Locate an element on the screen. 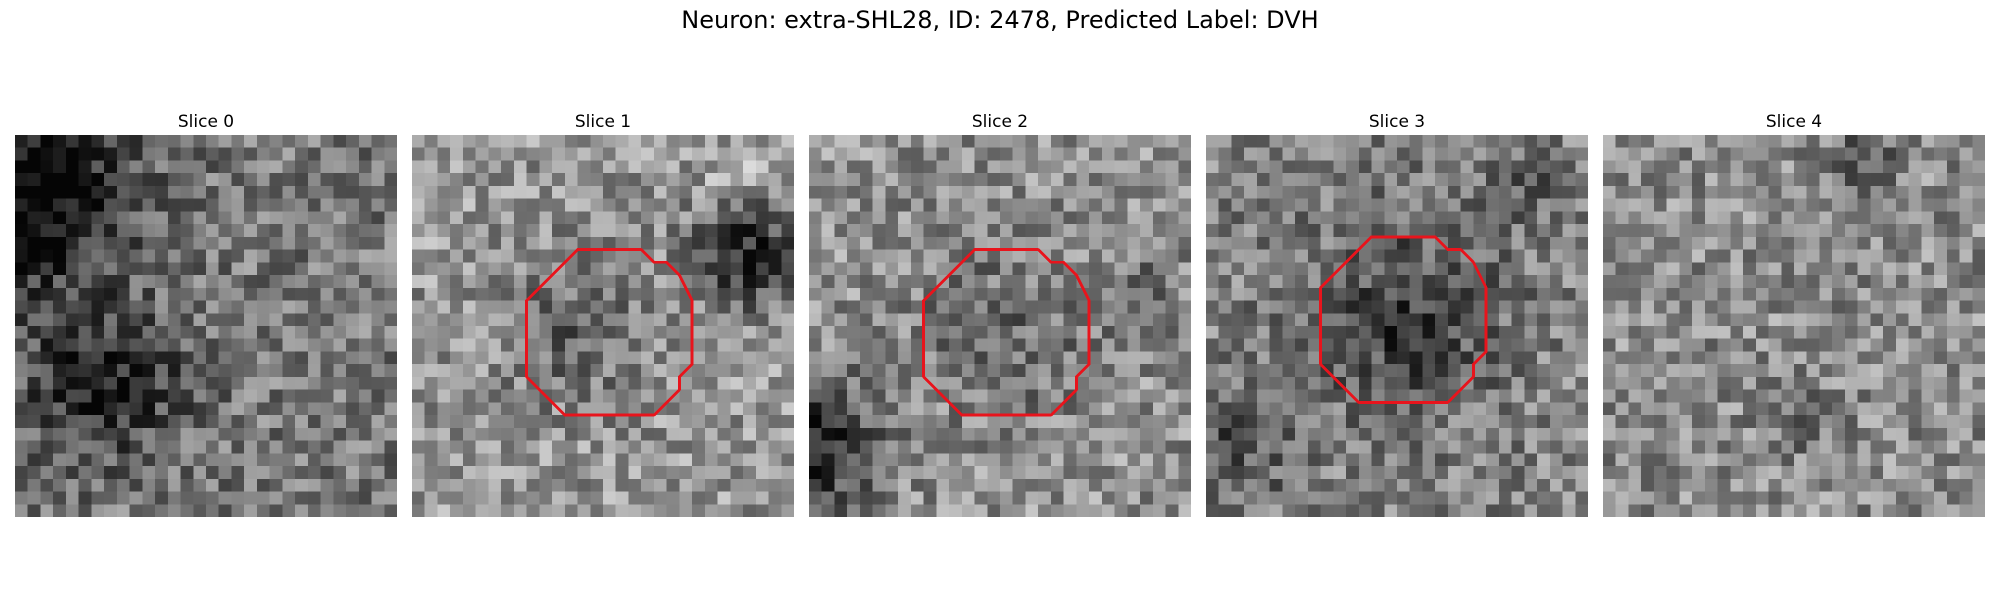 The width and height of the screenshot is (2000, 600). slice-panel-3: Slice 3 is located at coordinates (1397, 313).